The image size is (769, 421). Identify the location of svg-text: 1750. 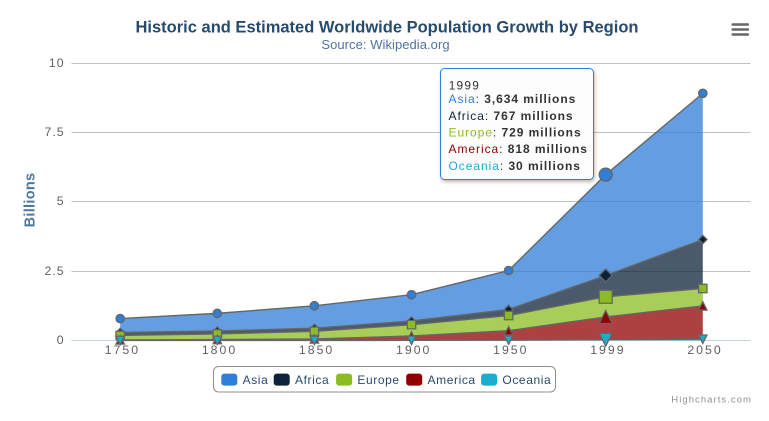
(122, 350).